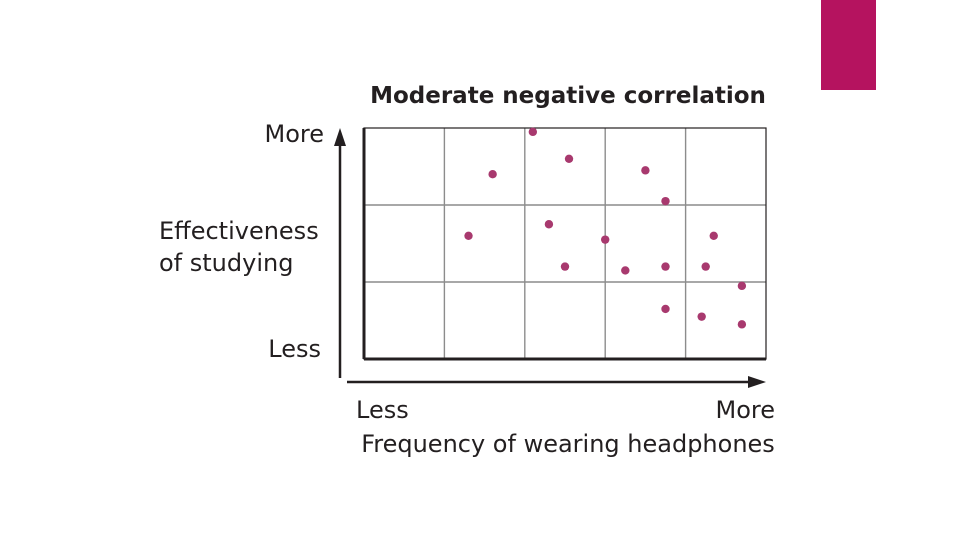  Describe the element at coordinates (340, 137) in the screenshot. I see `y-axis-arrowhead` at that location.